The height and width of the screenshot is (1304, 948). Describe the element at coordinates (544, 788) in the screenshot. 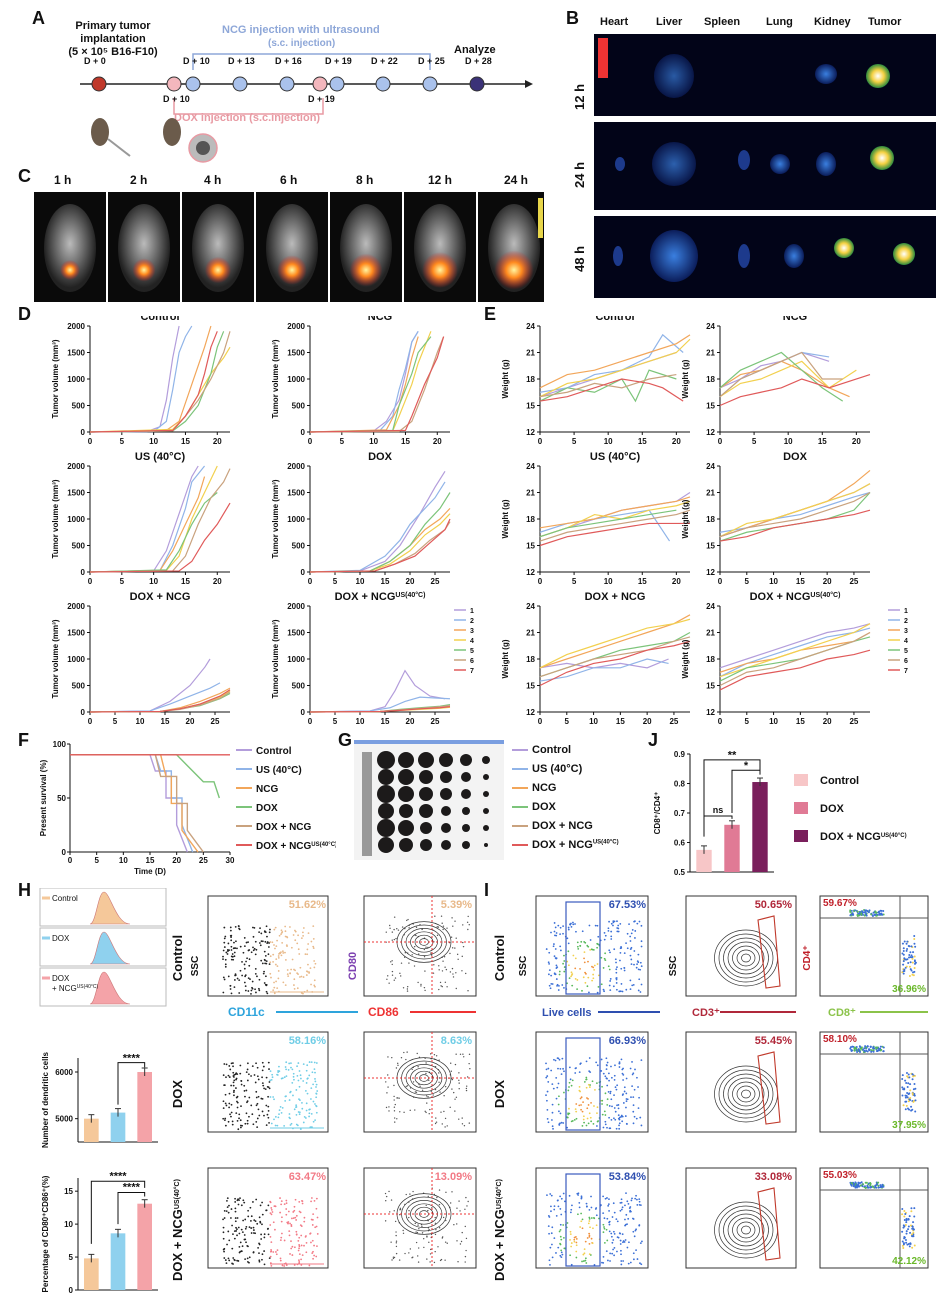

I see `legend-label: NCG` at that location.